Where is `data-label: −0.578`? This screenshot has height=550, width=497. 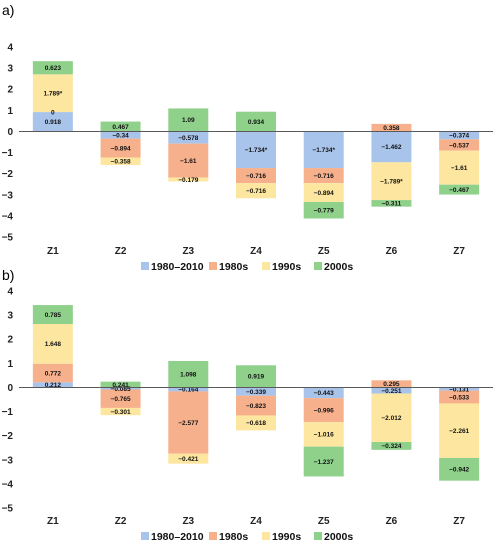 data-label: −0.578 is located at coordinates (188, 138).